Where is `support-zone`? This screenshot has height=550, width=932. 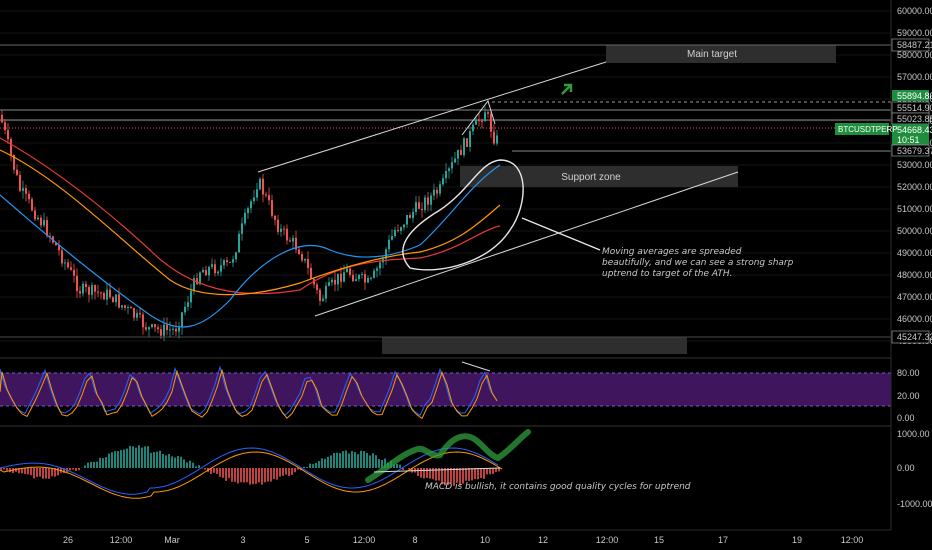
support-zone is located at coordinates (599, 176).